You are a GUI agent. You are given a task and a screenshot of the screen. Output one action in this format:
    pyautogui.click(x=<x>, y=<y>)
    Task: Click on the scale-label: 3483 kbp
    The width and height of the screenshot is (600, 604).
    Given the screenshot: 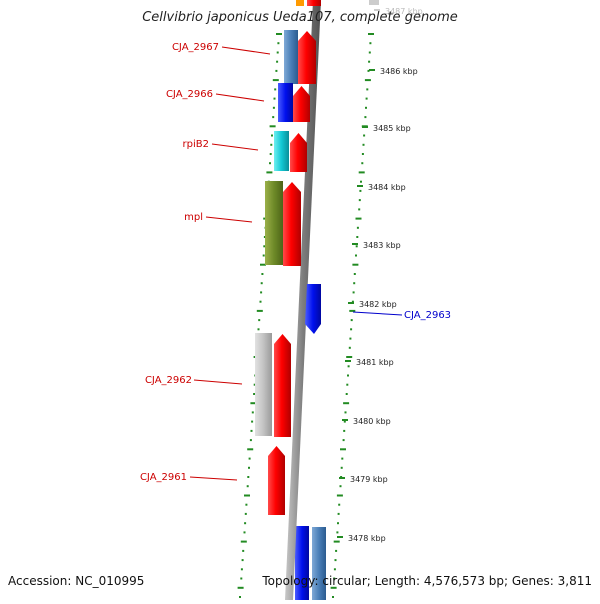 What is the action you would take?
    pyautogui.click(x=382, y=245)
    